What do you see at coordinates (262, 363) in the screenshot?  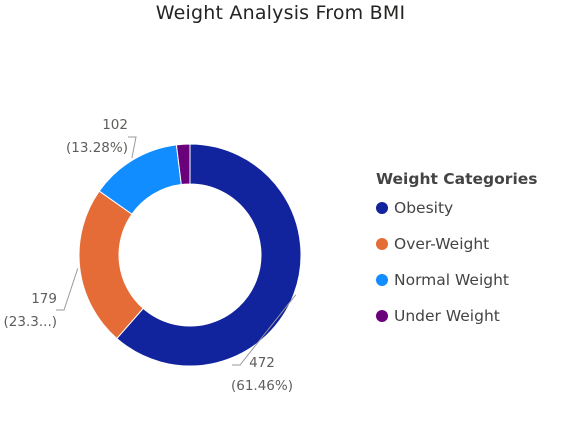 I see `data-label-value: 472` at bounding box center [262, 363].